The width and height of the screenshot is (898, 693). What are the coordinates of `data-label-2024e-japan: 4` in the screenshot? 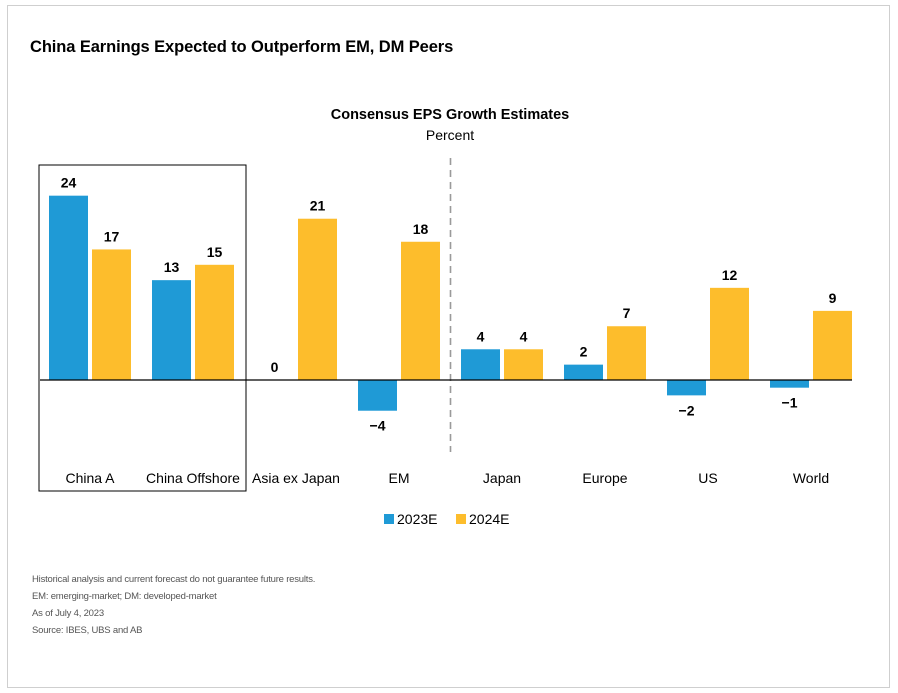 It's located at (524, 336).